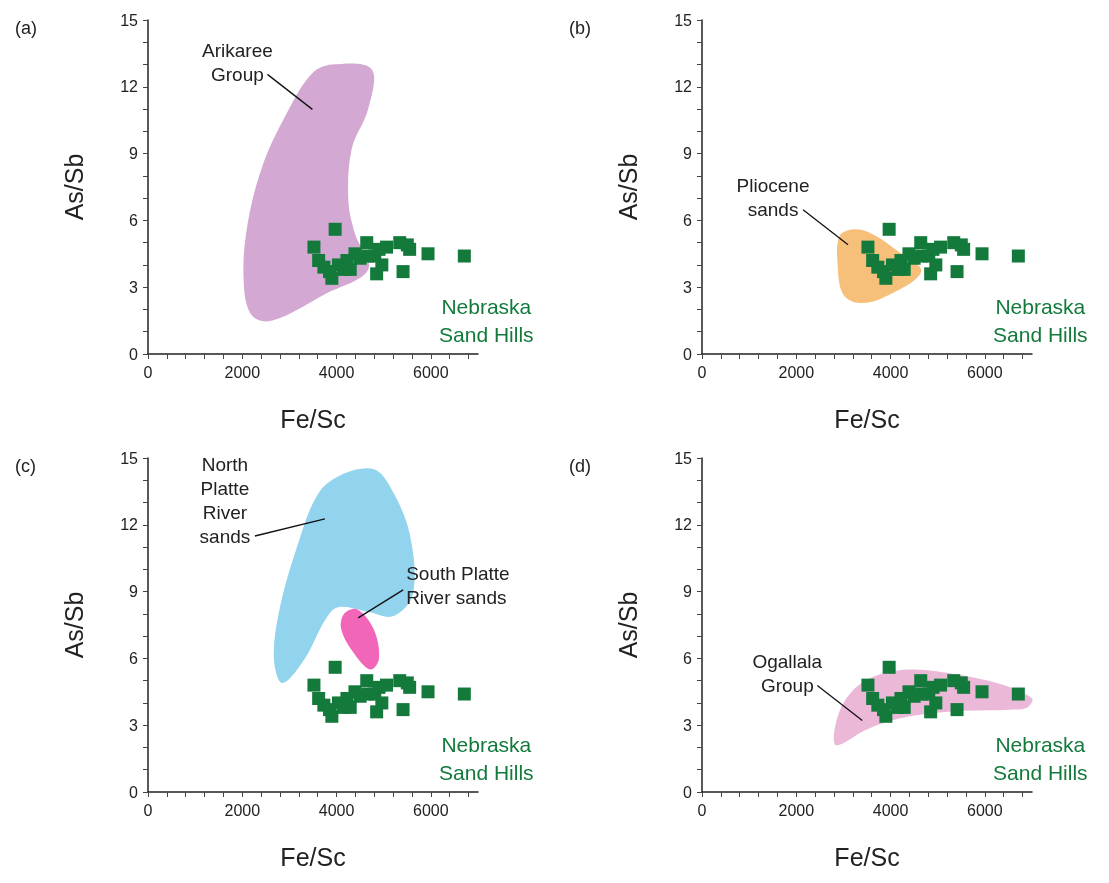 The width and height of the screenshot is (1109, 883). Describe the element at coordinates (225, 500) in the screenshot. I see `text: North Platte River sands` at that location.